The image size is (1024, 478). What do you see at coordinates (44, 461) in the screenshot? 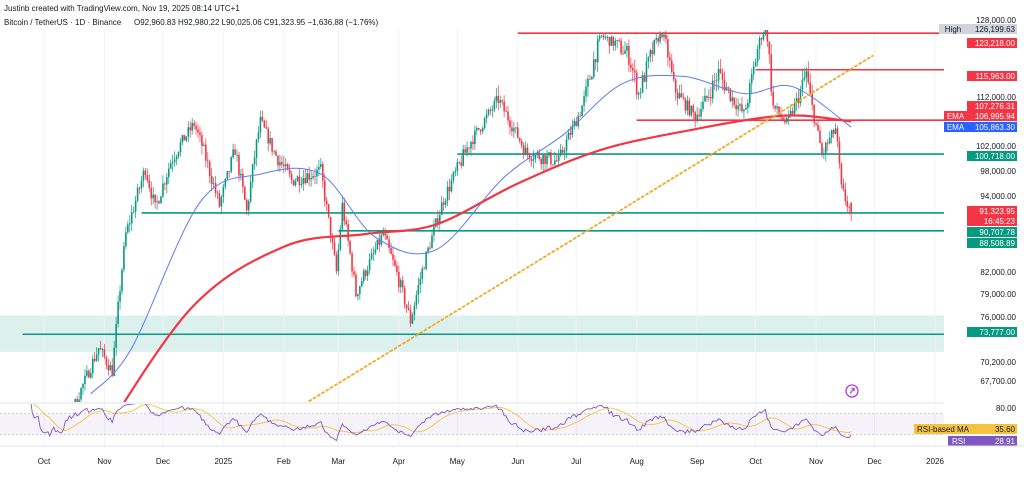
I see `time-tick-label: Oct` at bounding box center [44, 461].